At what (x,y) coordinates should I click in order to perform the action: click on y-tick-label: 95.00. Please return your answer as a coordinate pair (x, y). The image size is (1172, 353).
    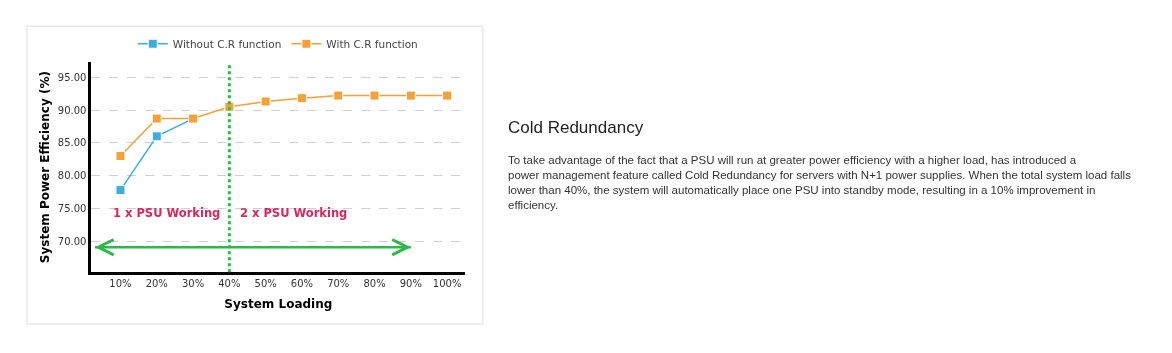
    Looking at the image, I should click on (72, 77).